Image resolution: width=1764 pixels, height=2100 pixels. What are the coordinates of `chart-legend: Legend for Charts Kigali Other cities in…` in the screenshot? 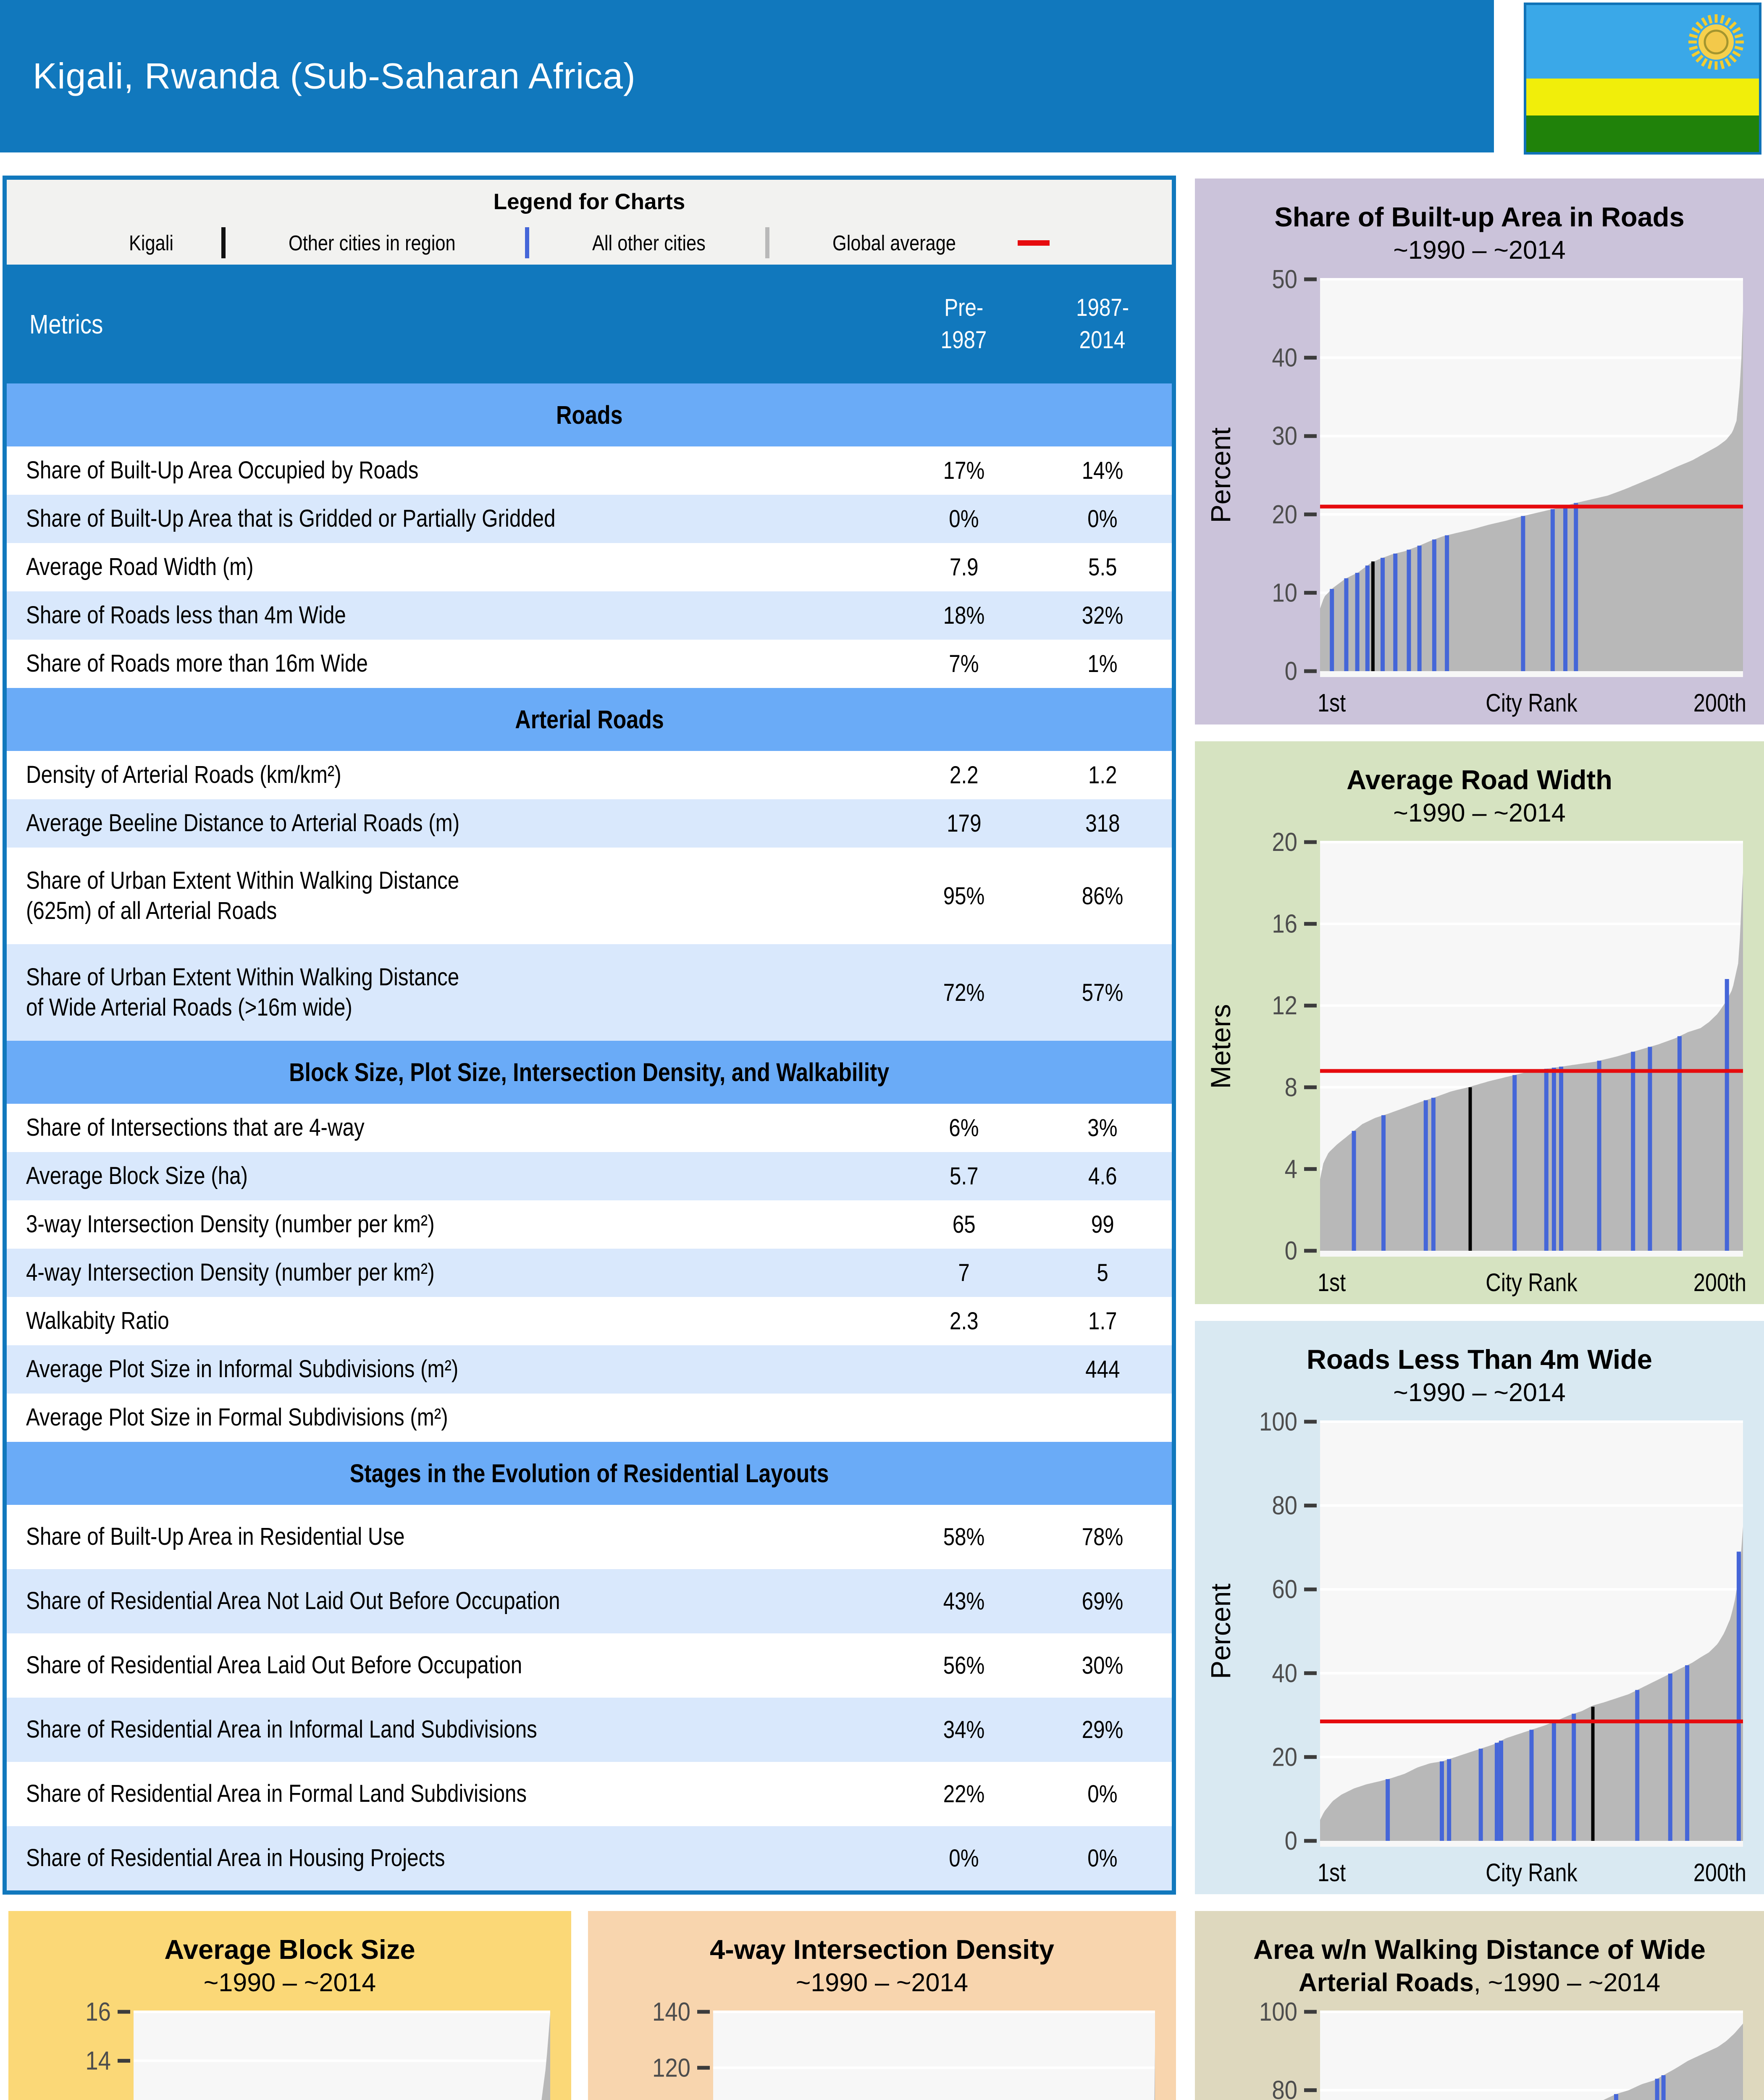 It's located at (589, 222).